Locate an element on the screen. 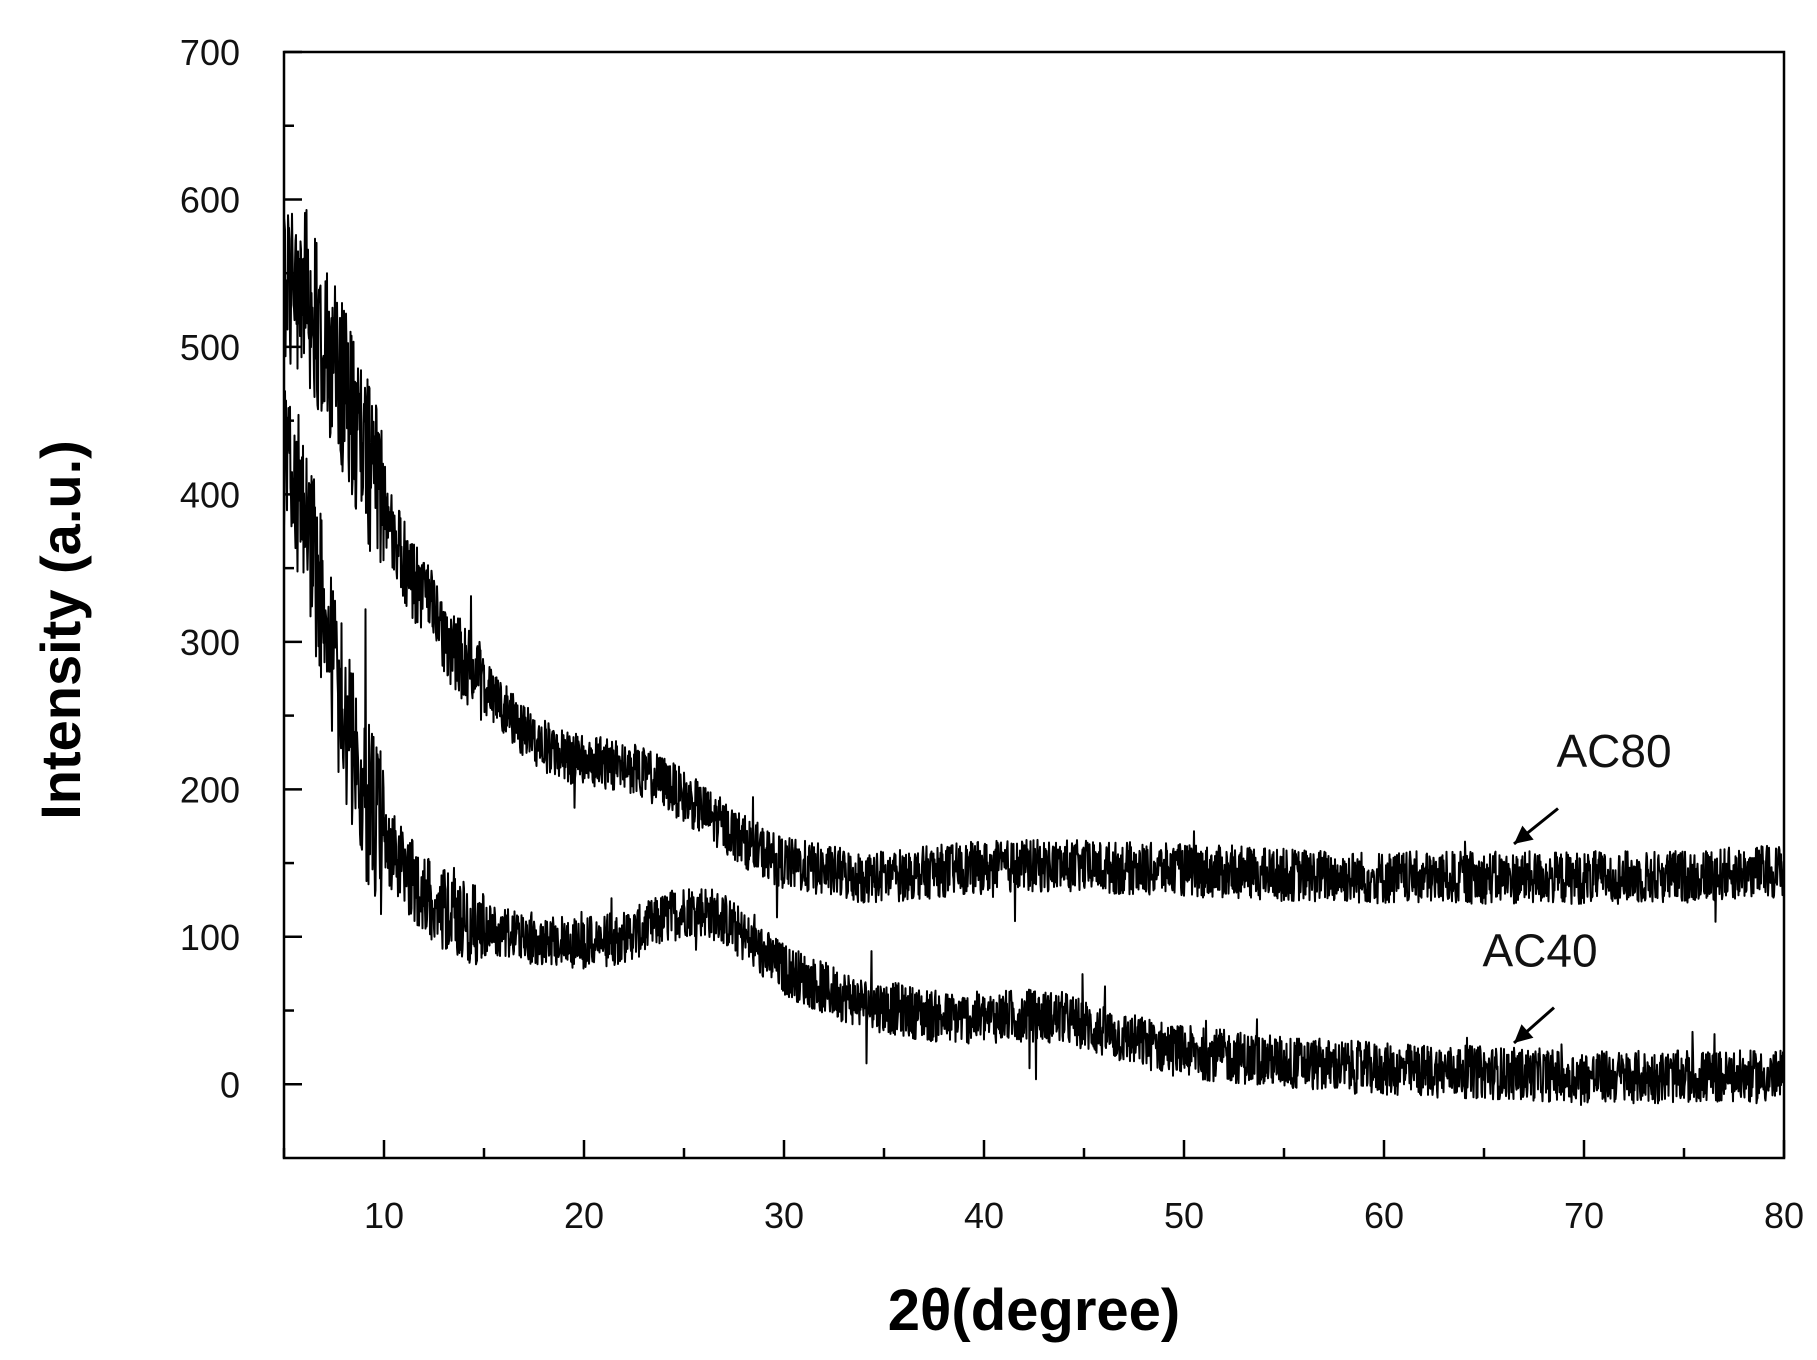 The width and height of the screenshot is (1817, 1360). y-tick-label: 100 is located at coordinates (210, 937).